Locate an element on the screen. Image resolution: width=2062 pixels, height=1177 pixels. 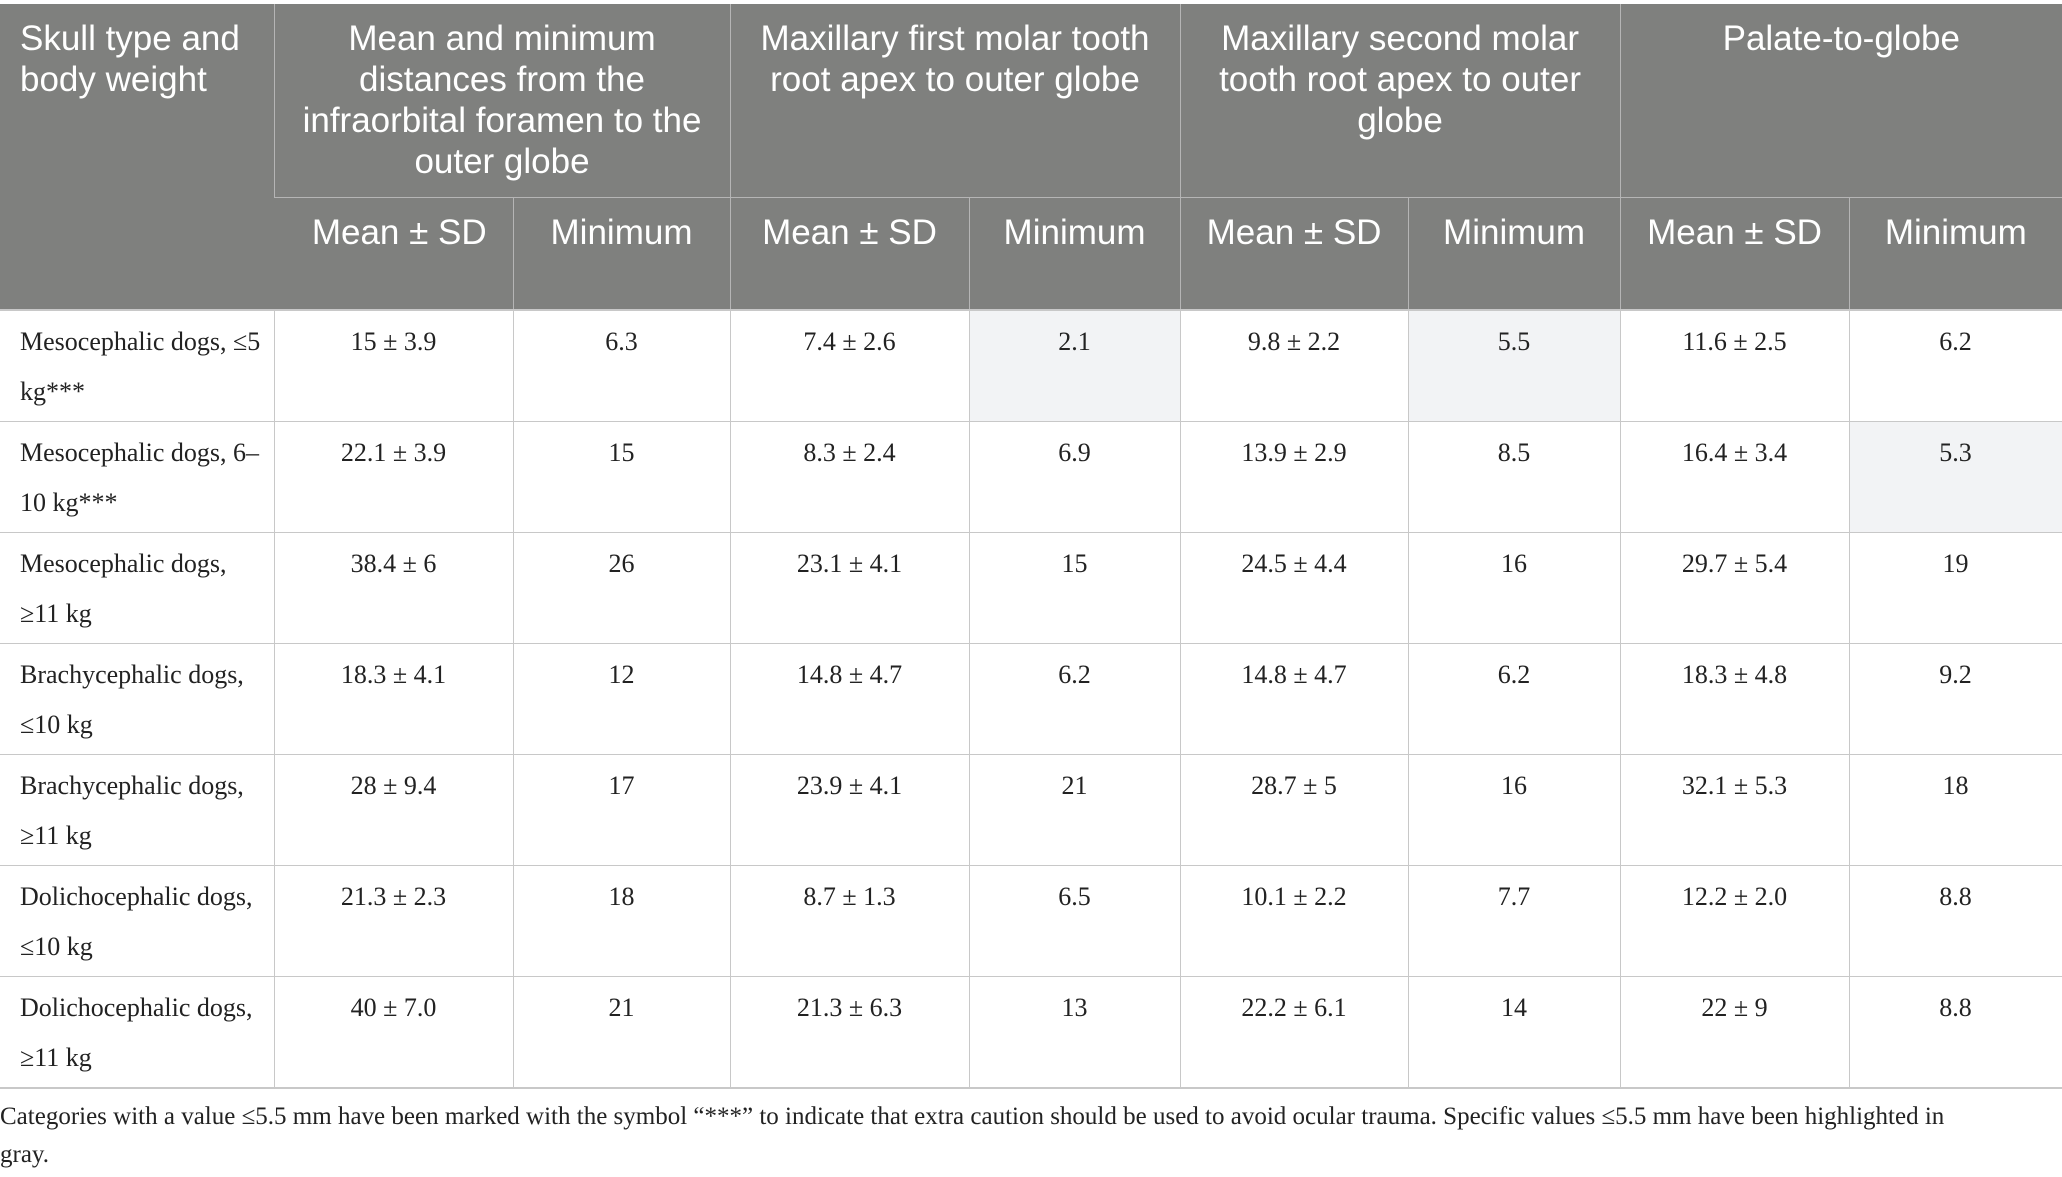
cell-minimum: 2.1 is located at coordinates (1074, 365).